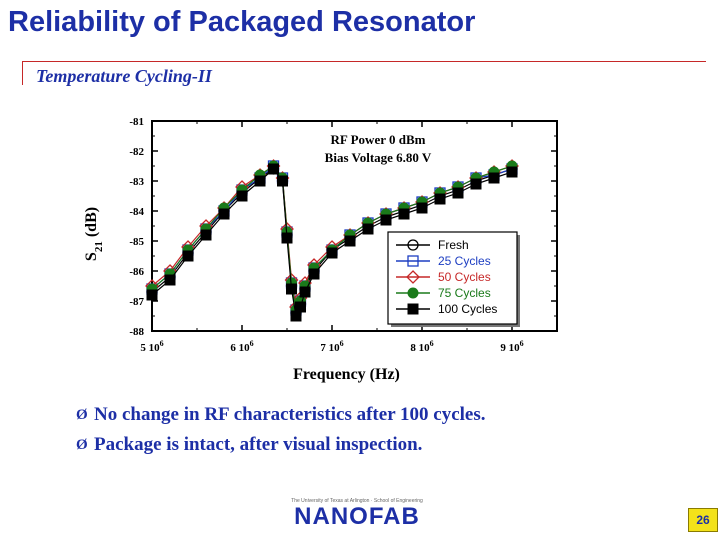  What do you see at coordinates (464, 277) in the screenshot?
I see `legend-label: 50 Cycles` at bounding box center [464, 277].